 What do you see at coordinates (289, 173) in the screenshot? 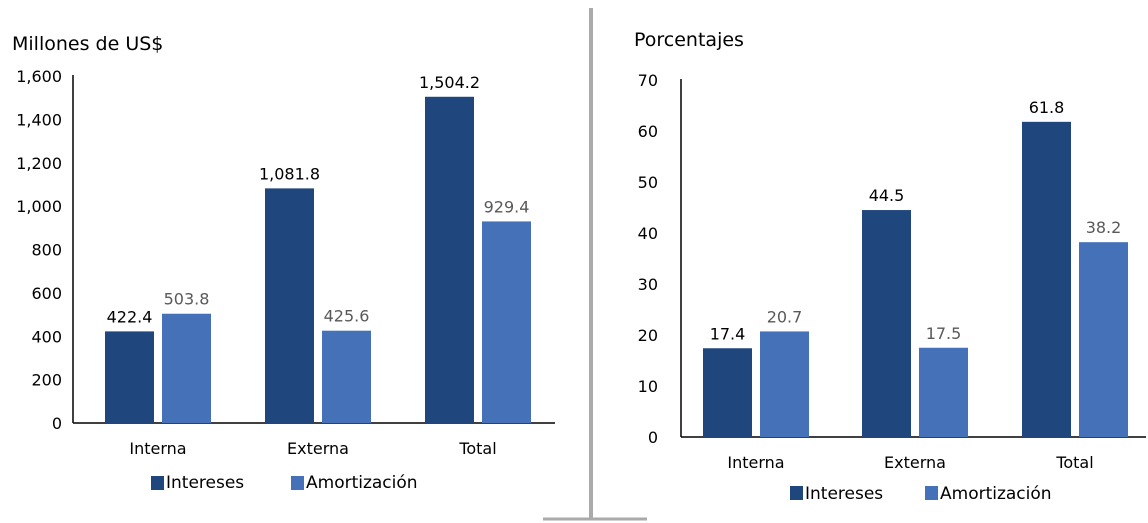
I see `data-label: 1,081.8` at bounding box center [289, 173].